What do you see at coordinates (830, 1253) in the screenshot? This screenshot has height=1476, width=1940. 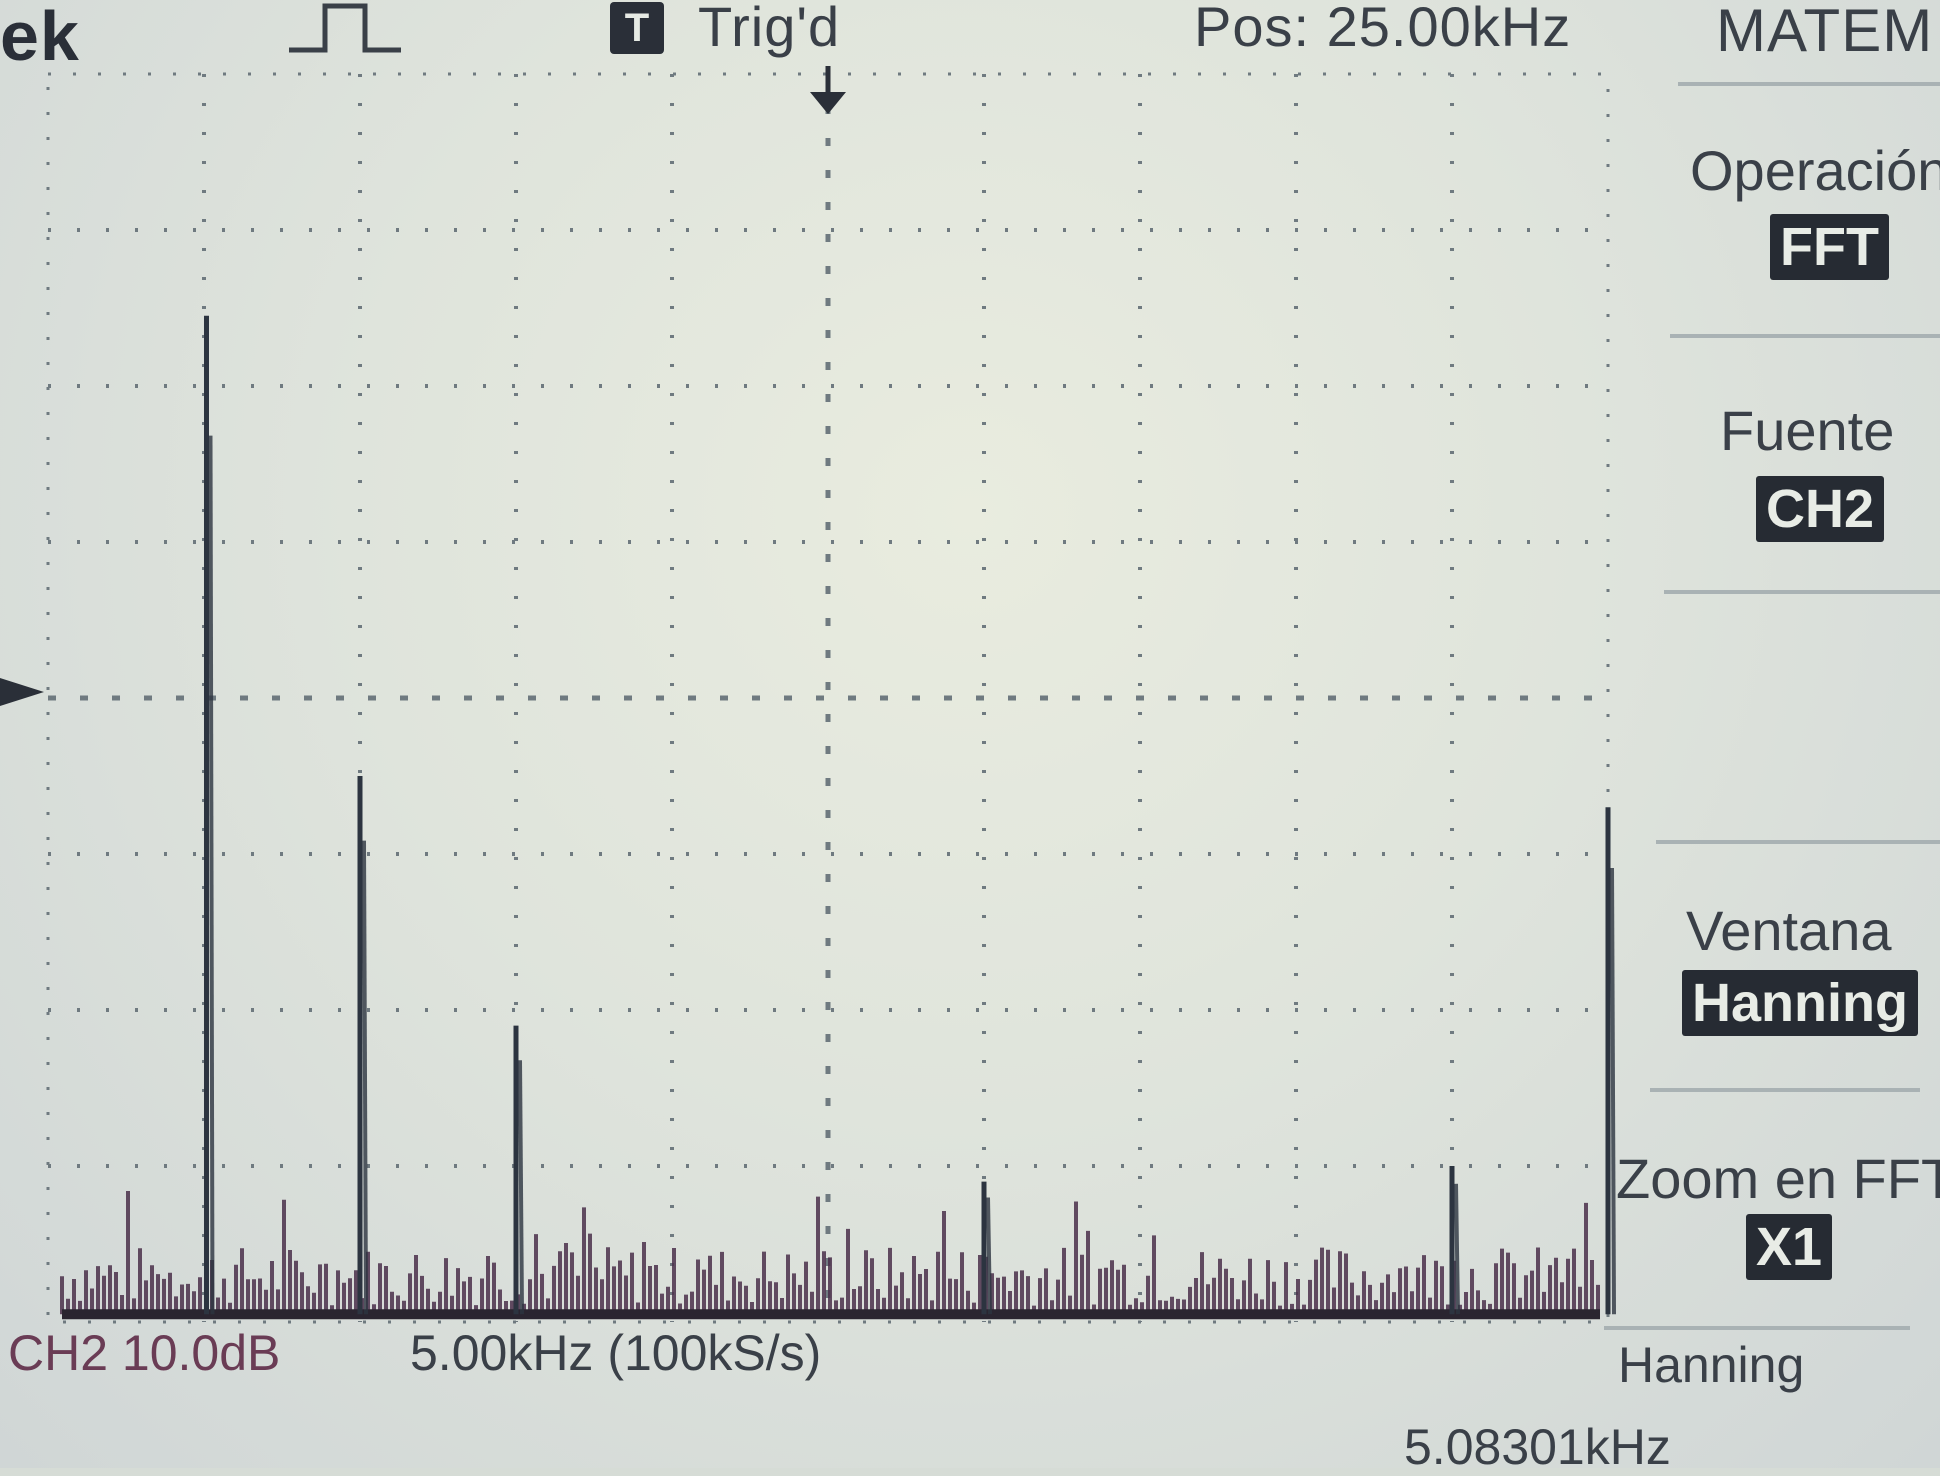 I see `noise-floor-trace` at bounding box center [830, 1253].